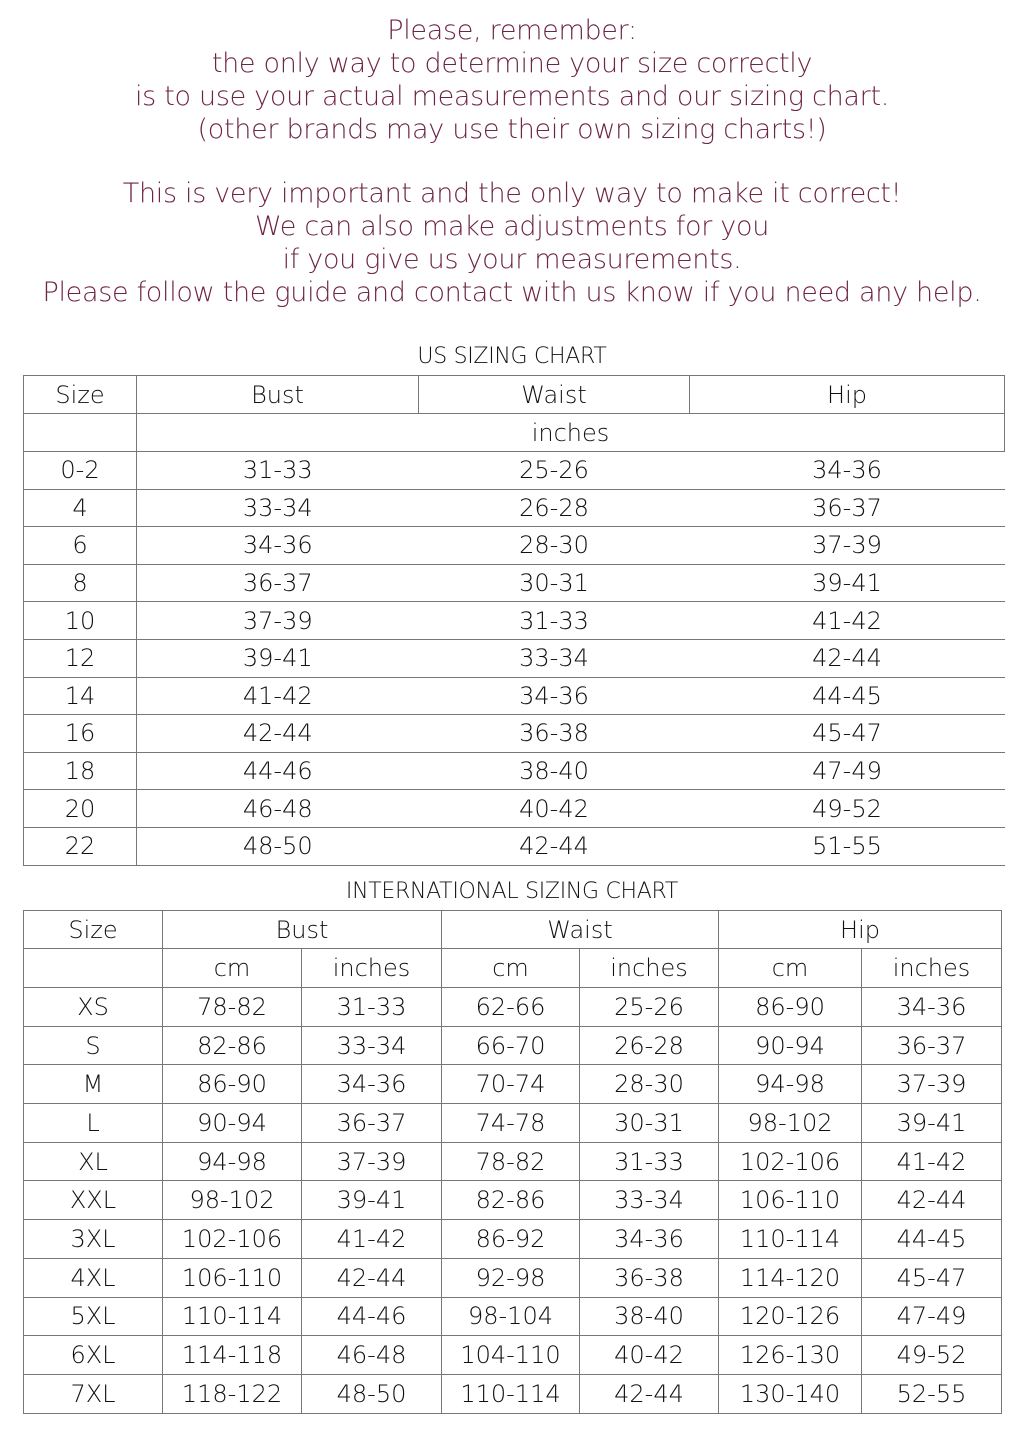 The image size is (1024, 1432). What do you see at coordinates (513, 1316) in the screenshot?
I see `data-row: 5XL 110-114 44-46 98-104 38-40 120-126 47-49` at bounding box center [513, 1316].